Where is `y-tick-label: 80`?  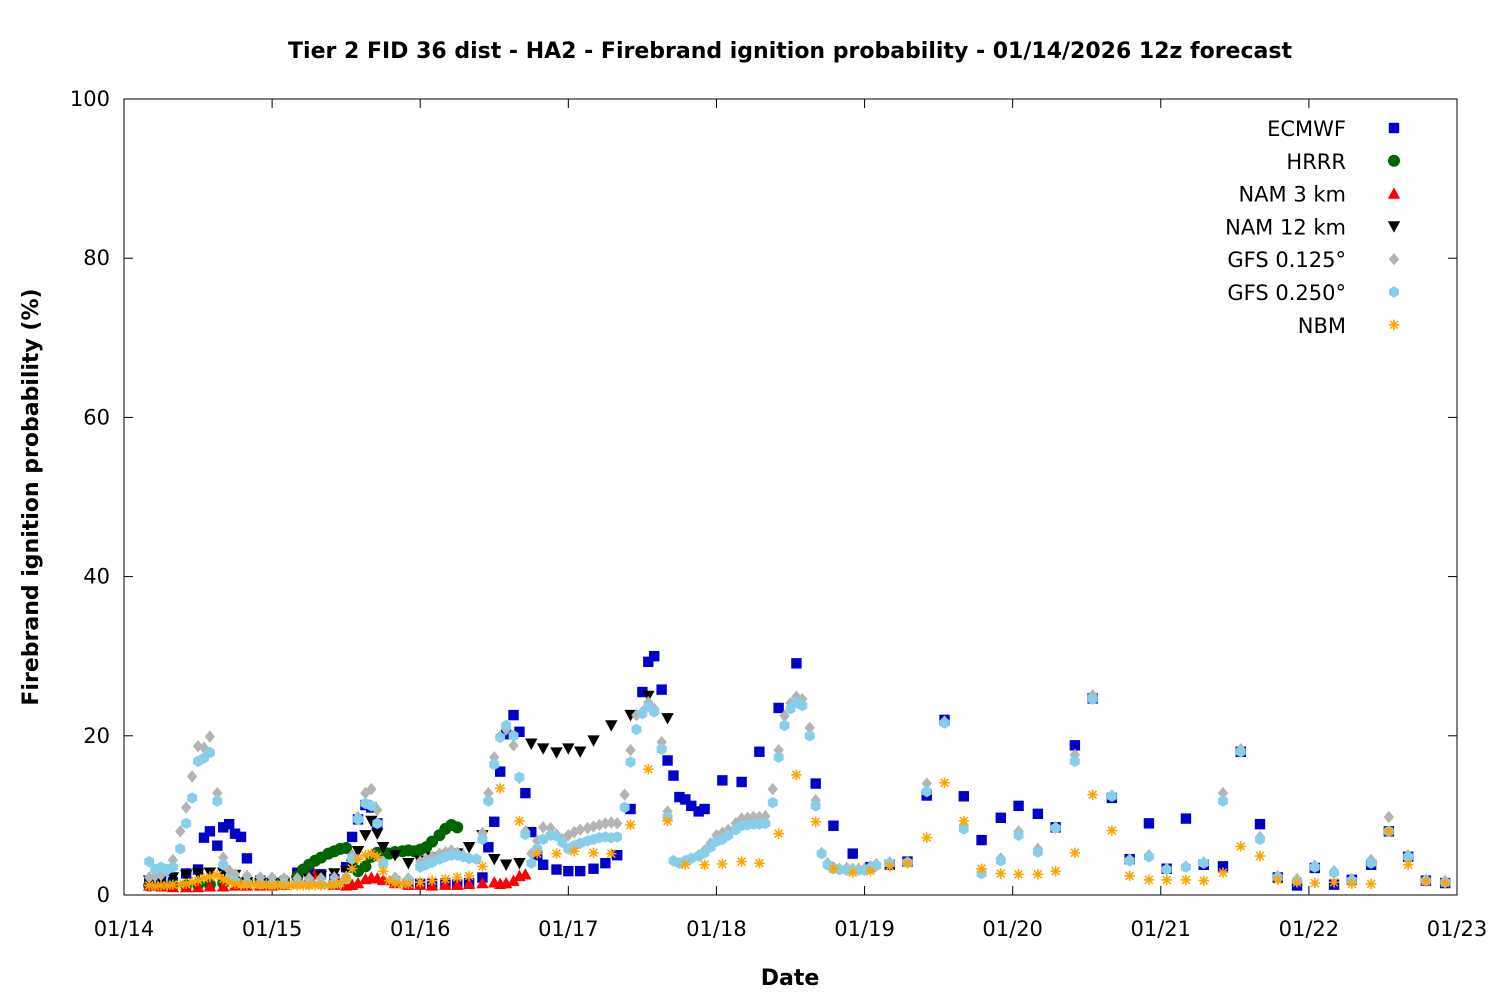 y-tick-label: 80 is located at coordinates (96, 258).